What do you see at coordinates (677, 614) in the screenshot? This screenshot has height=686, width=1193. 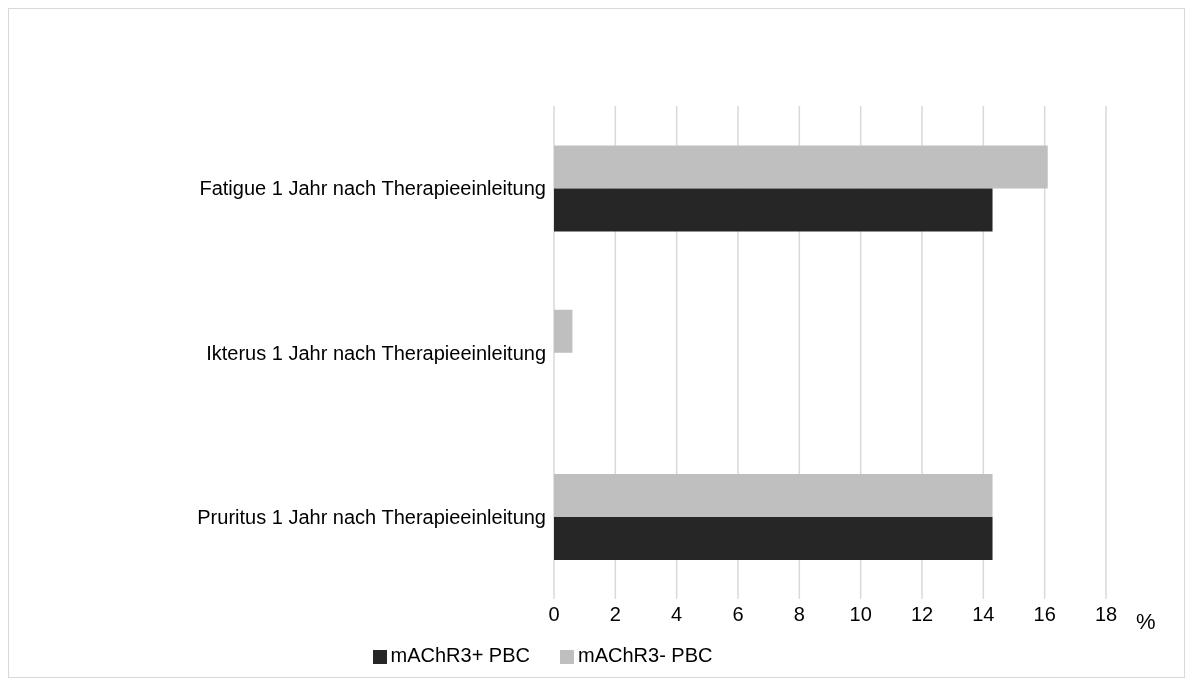 I see `x-tick-label: 4` at bounding box center [677, 614].